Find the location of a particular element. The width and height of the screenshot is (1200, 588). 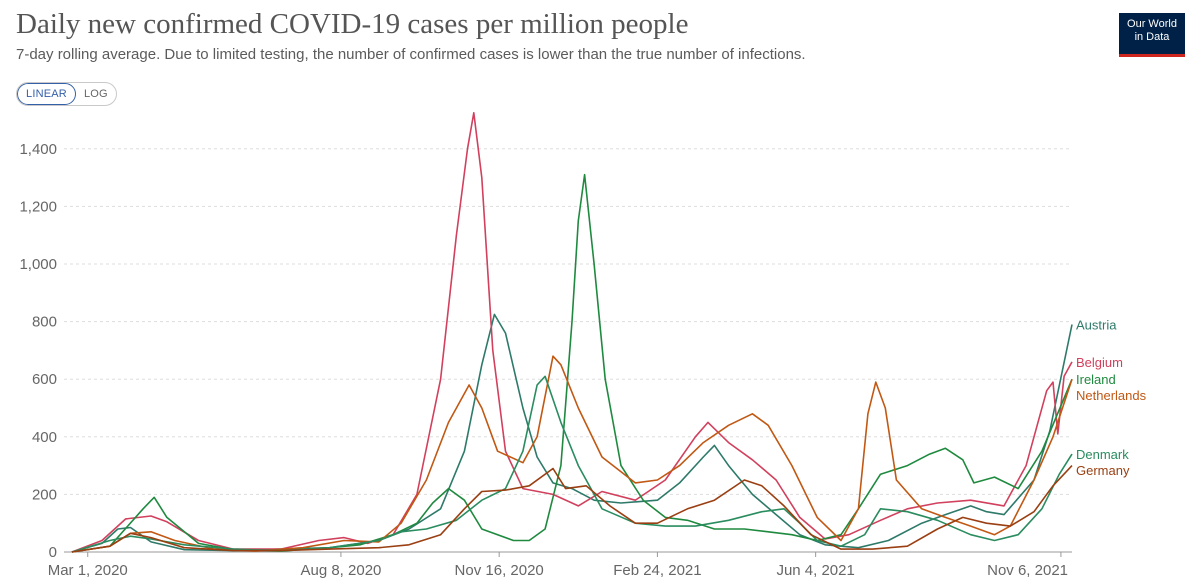

y-axis-ticks: 0 200 400 600 800 1,000 1,200 1,400 is located at coordinates (38, 351).